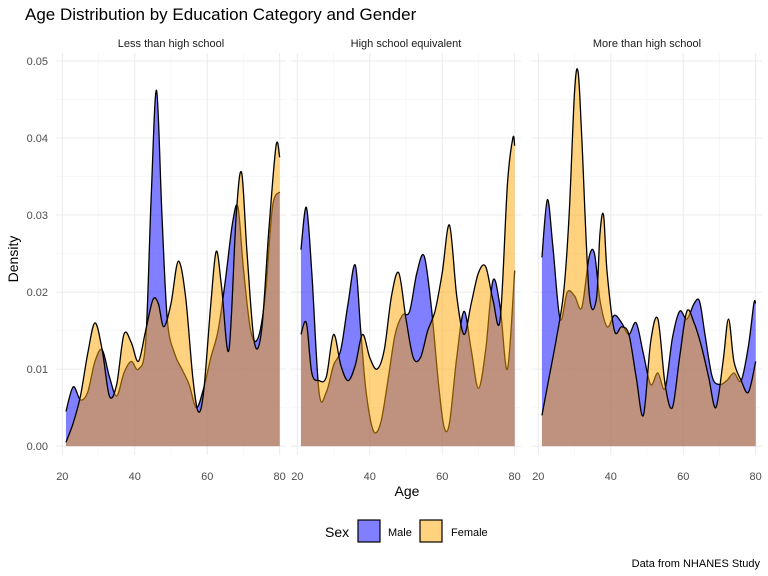 The height and width of the screenshot is (576, 768). What do you see at coordinates (400, 533) in the screenshot?
I see `legend-label-male: Male` at bounding box center [400, 533].